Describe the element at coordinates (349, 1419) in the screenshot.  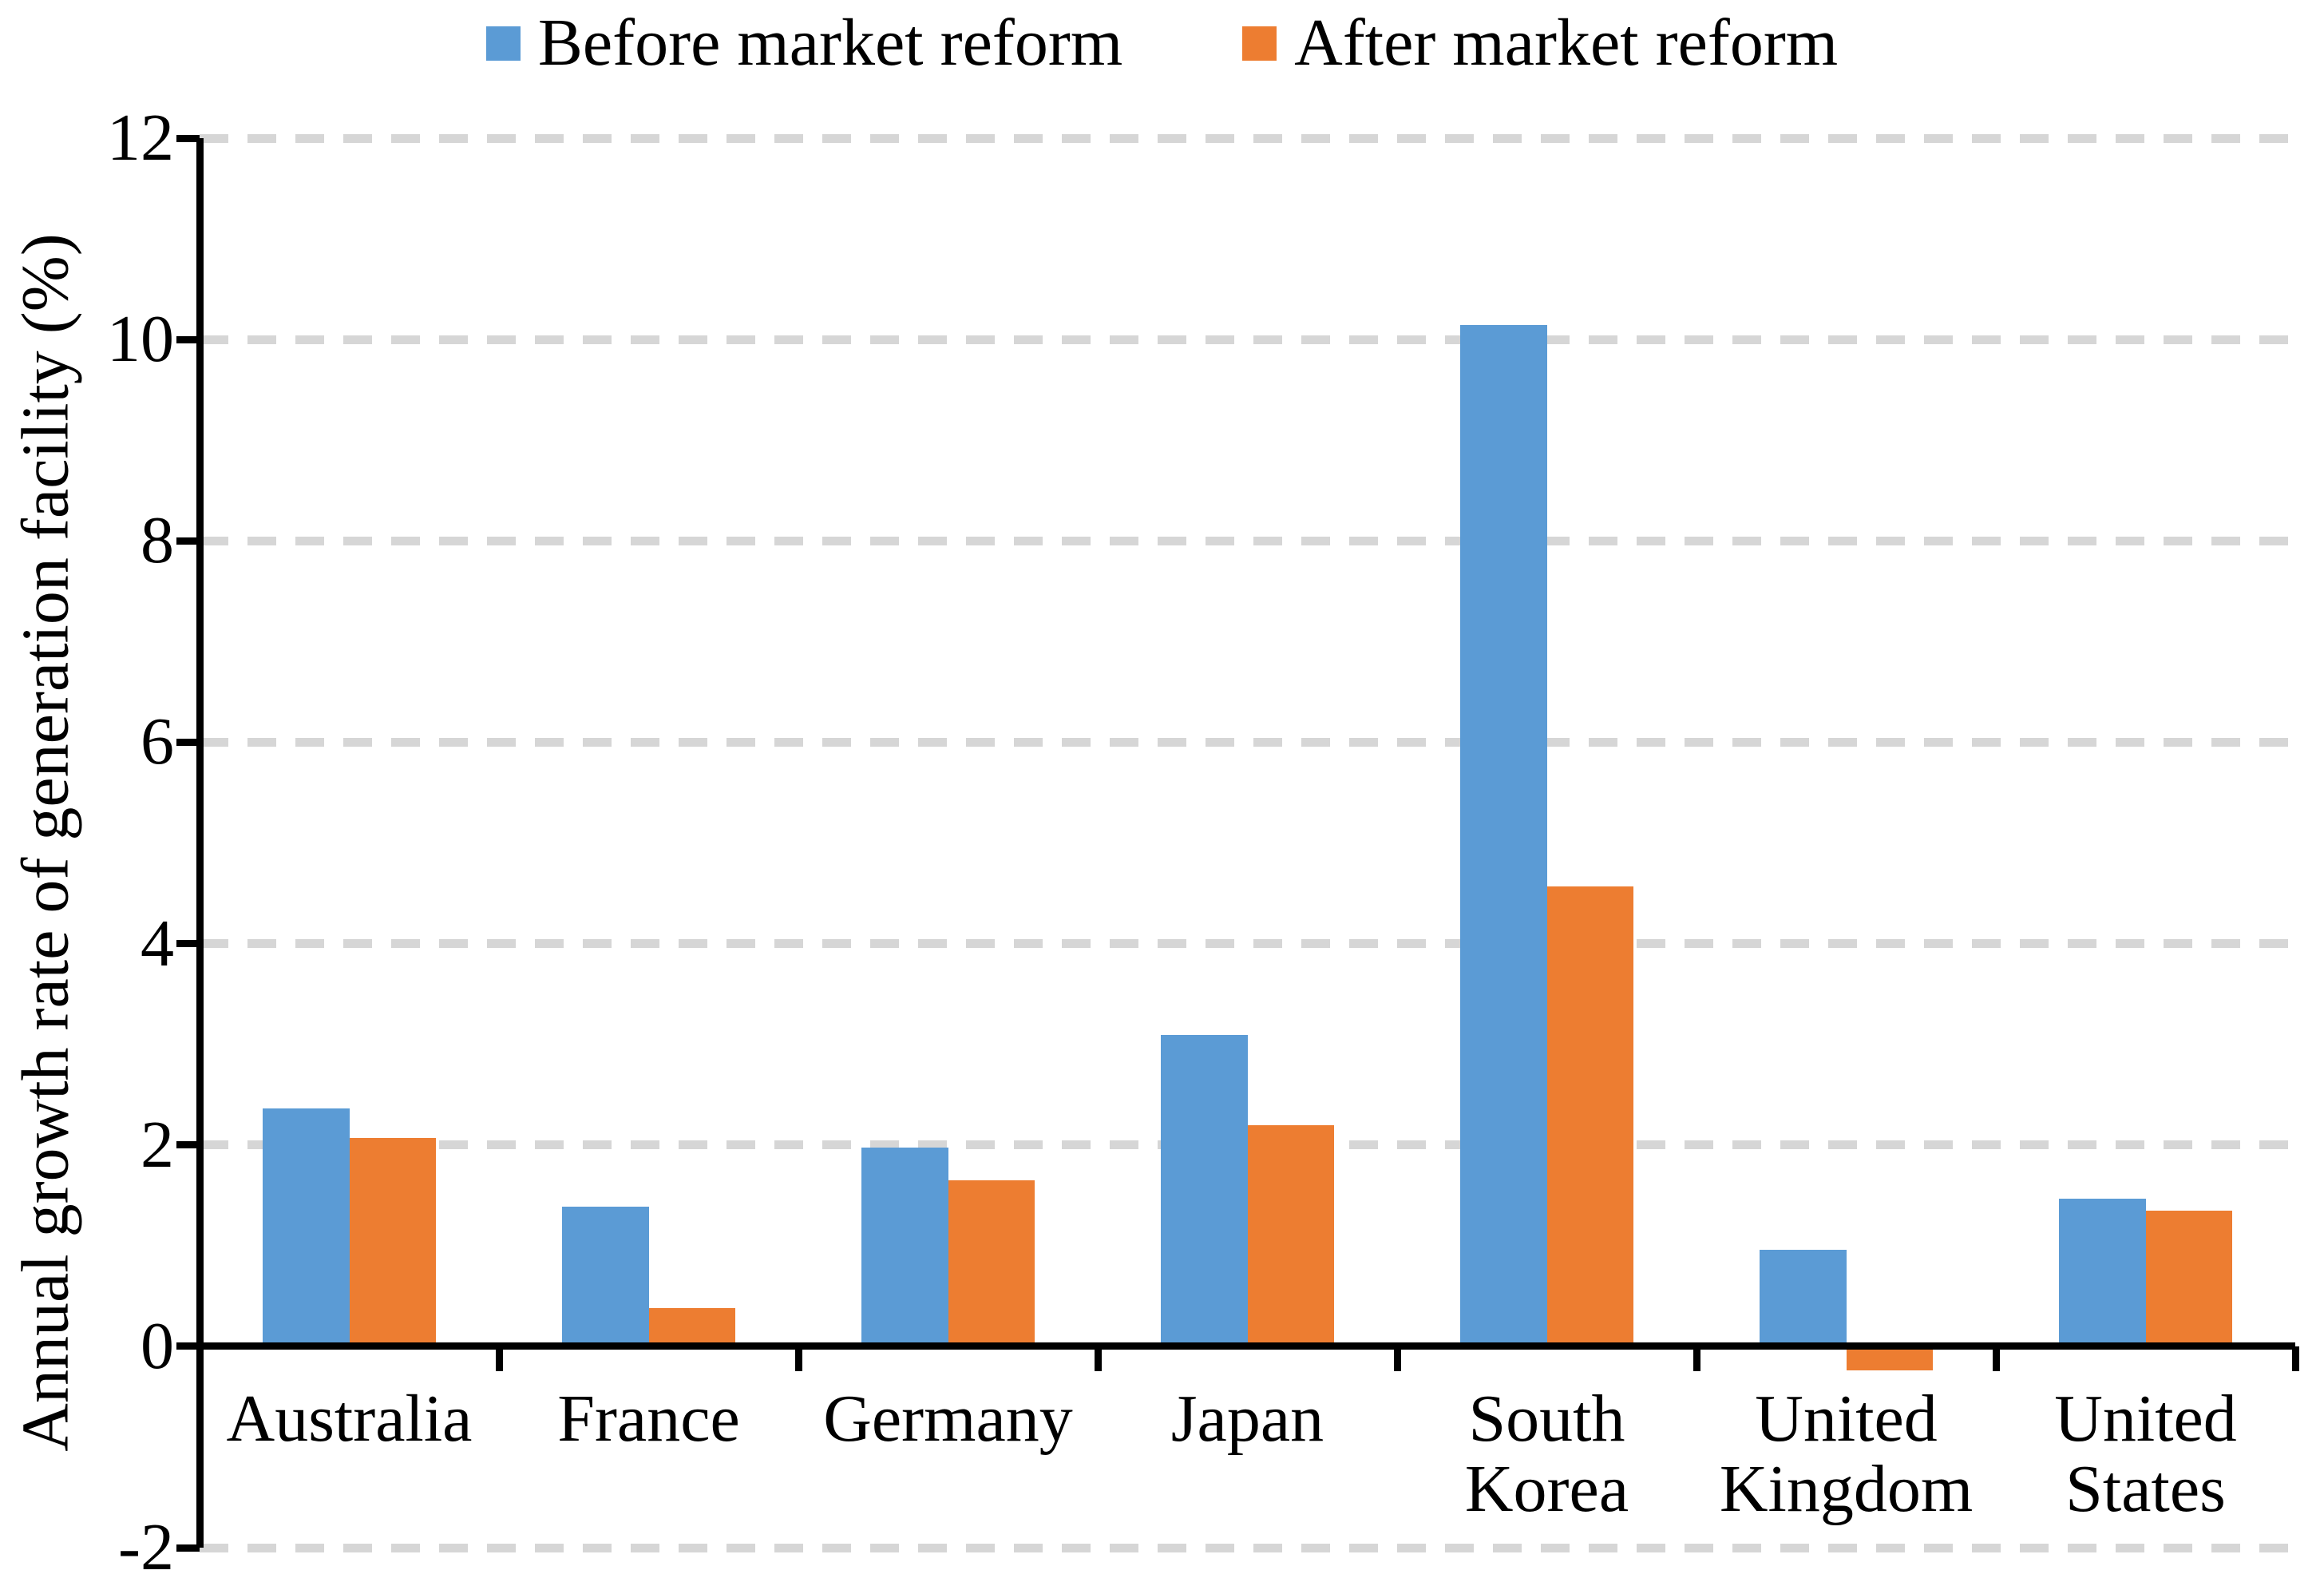
I see `x-category-label-australia: Australia` at that location.